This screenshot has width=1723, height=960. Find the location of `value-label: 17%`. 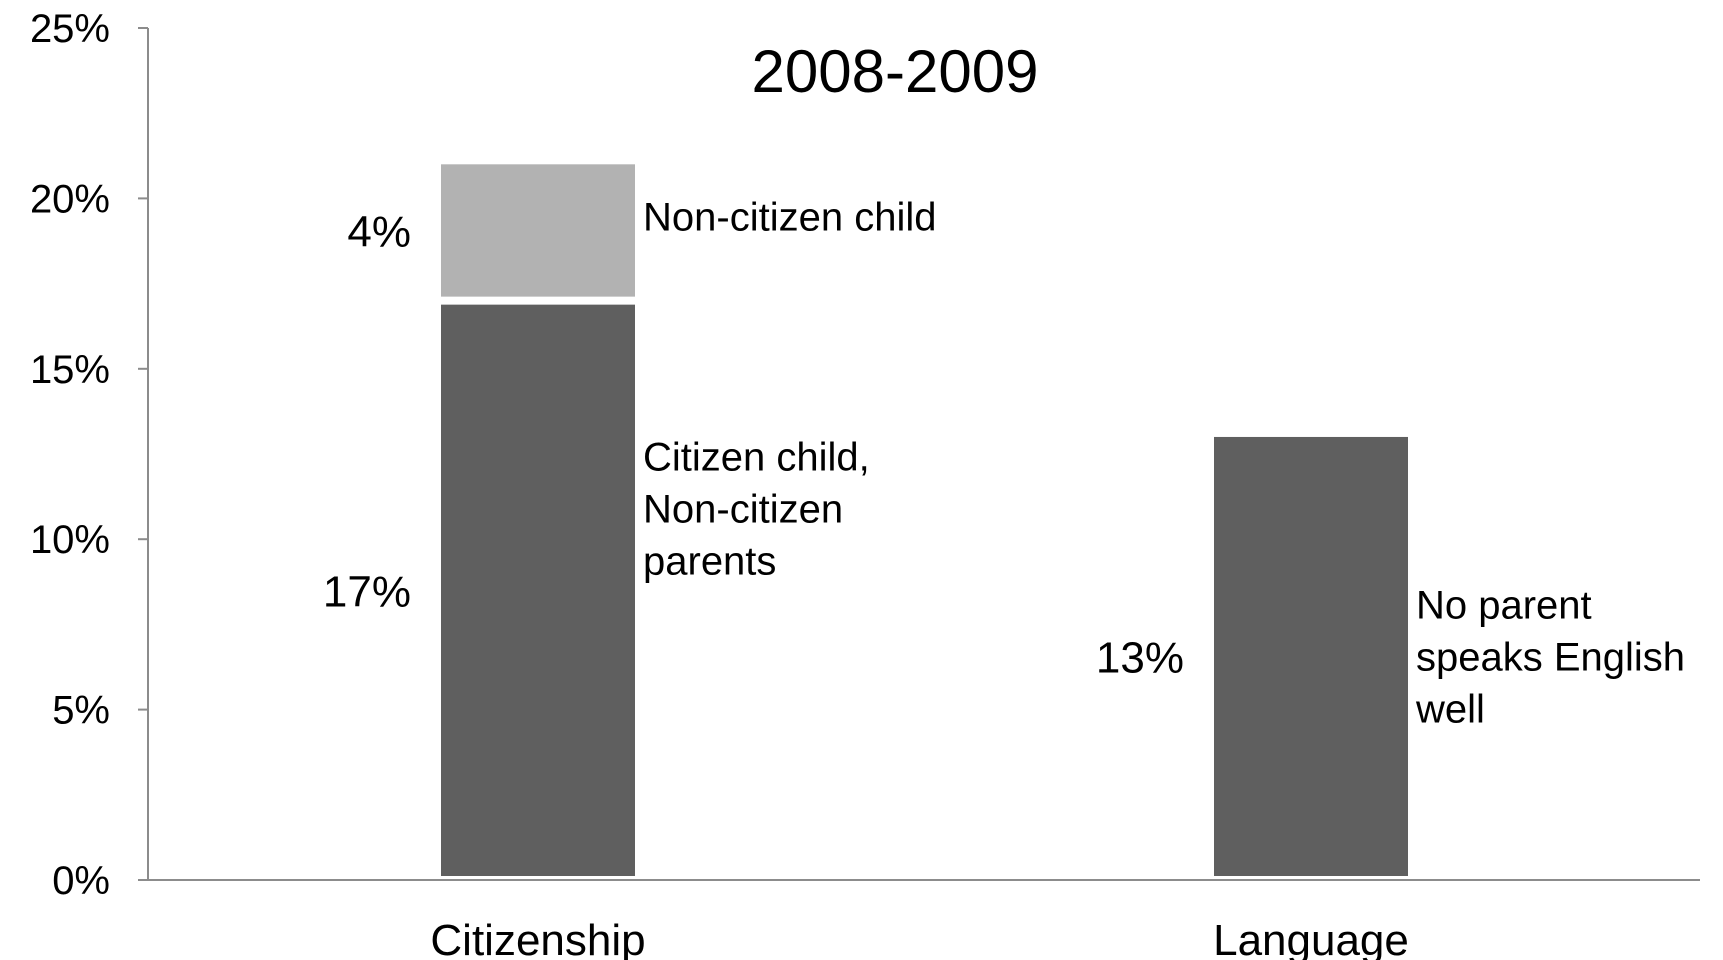

value-label: 17% is located at coordinates (367, 591).